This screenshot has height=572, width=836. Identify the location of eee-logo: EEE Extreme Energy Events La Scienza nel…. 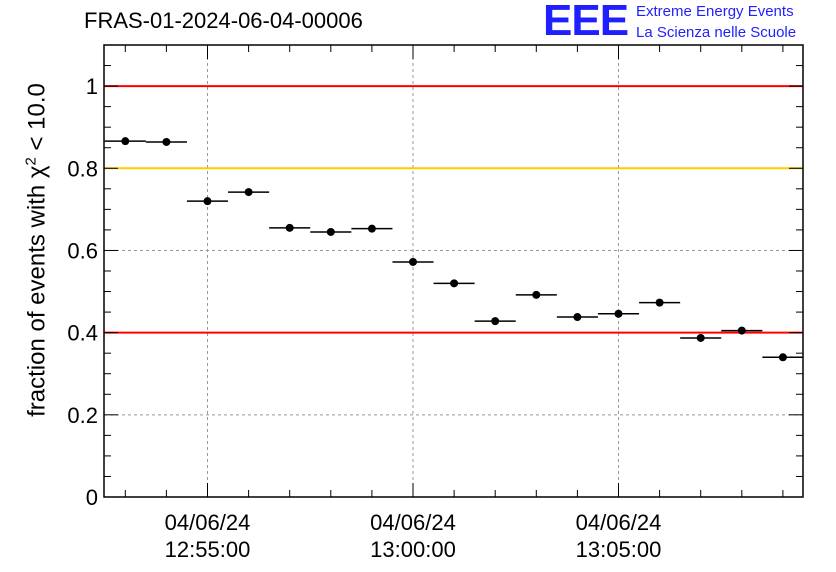
(688, 23).